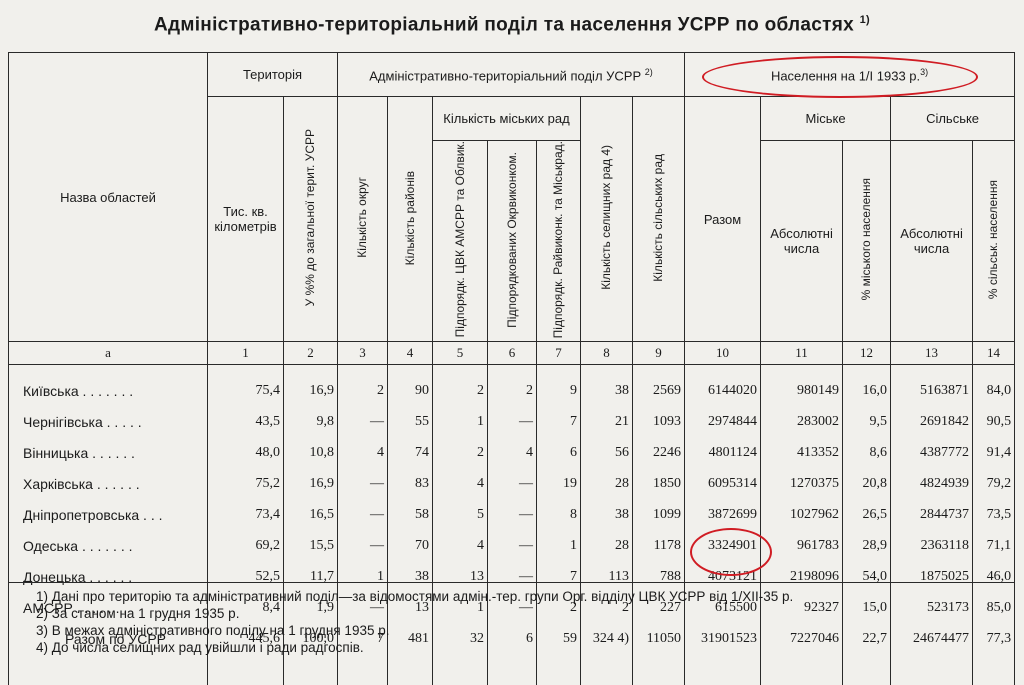 The width and height of the screenshot is (1024, 685). What do you see at coordinates (932, 241) in the screenshot?
I see `header-rural-abs: Абсолютні числа` at bounding box center [932, 241].